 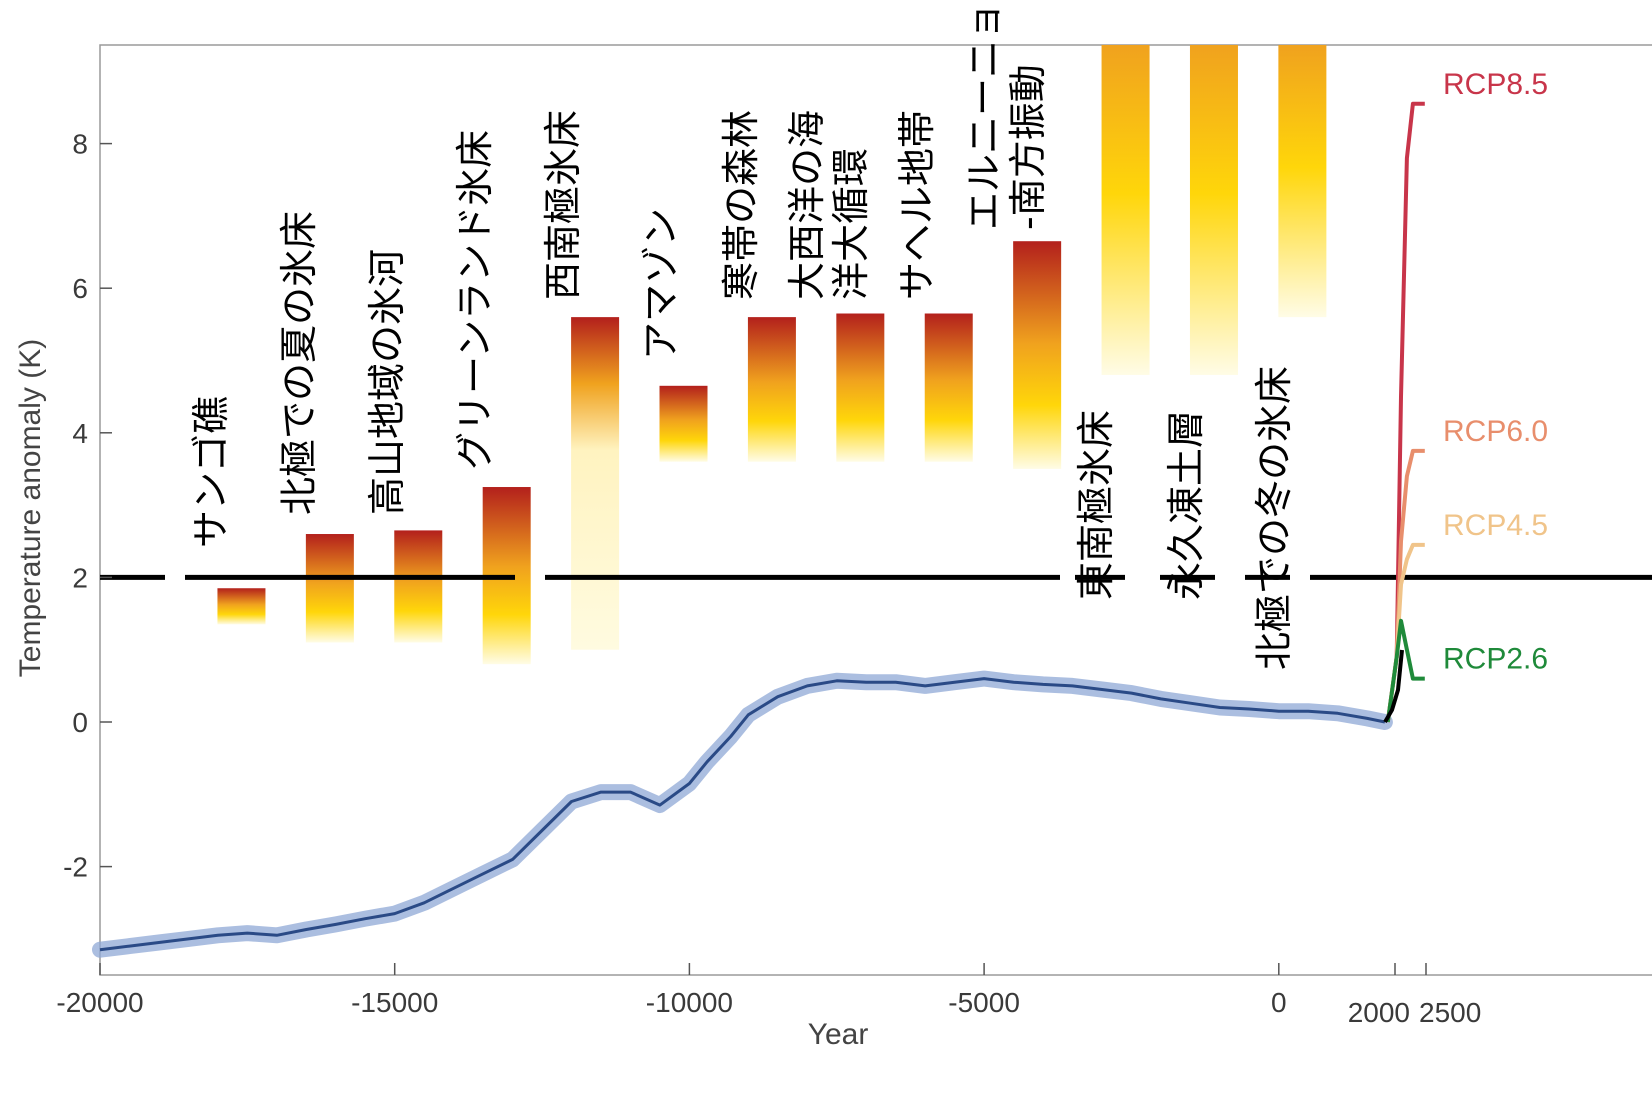 I want to click on tipping-label-4: 西南極氷床, so click(x=563, y=205).